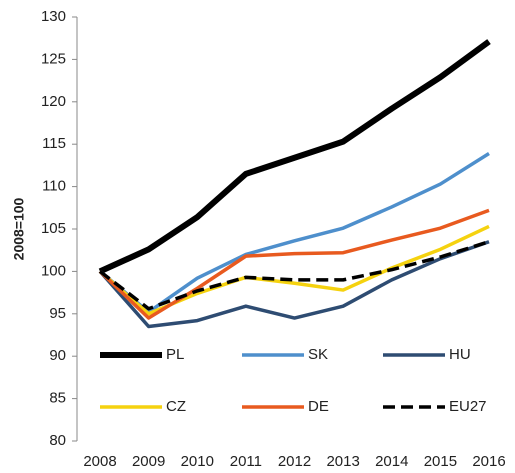  What do you see at coordinates (246, 461) in the screenshot?
I see `x-tick-label: 2011` at bounding box center [246, 461].